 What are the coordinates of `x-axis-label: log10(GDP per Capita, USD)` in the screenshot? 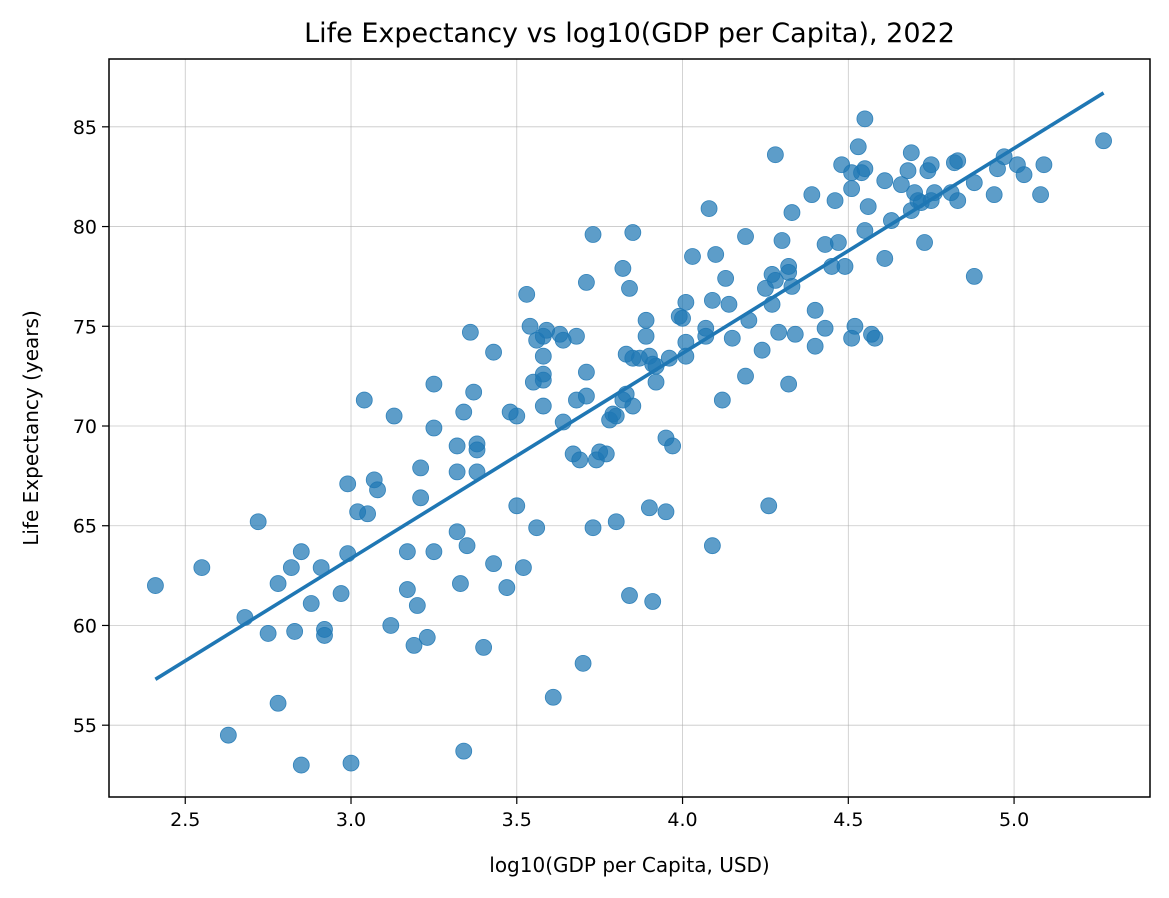 It's located at (629, 865).